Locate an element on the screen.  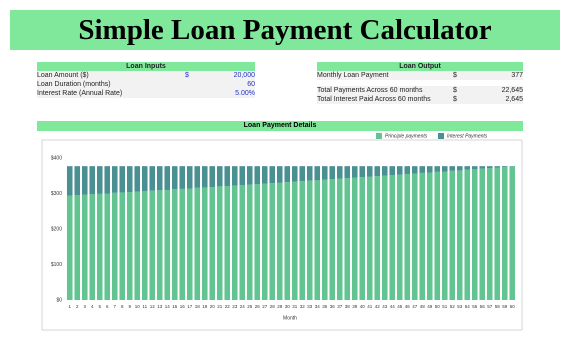
currency: $ is located at coordinates (455, 75).